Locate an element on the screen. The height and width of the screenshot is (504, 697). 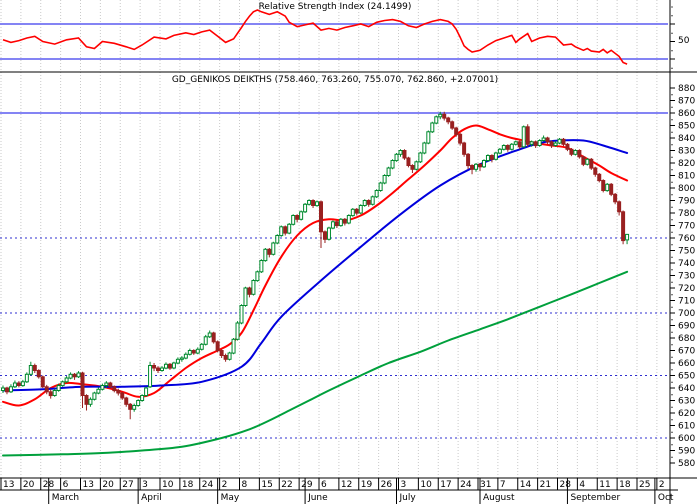
svg-text: 750 is located at coordinates (686, 252).